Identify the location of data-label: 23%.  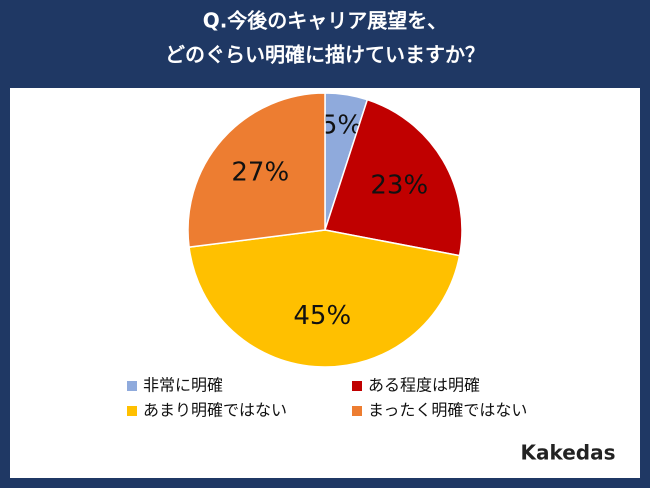
(399, 186).